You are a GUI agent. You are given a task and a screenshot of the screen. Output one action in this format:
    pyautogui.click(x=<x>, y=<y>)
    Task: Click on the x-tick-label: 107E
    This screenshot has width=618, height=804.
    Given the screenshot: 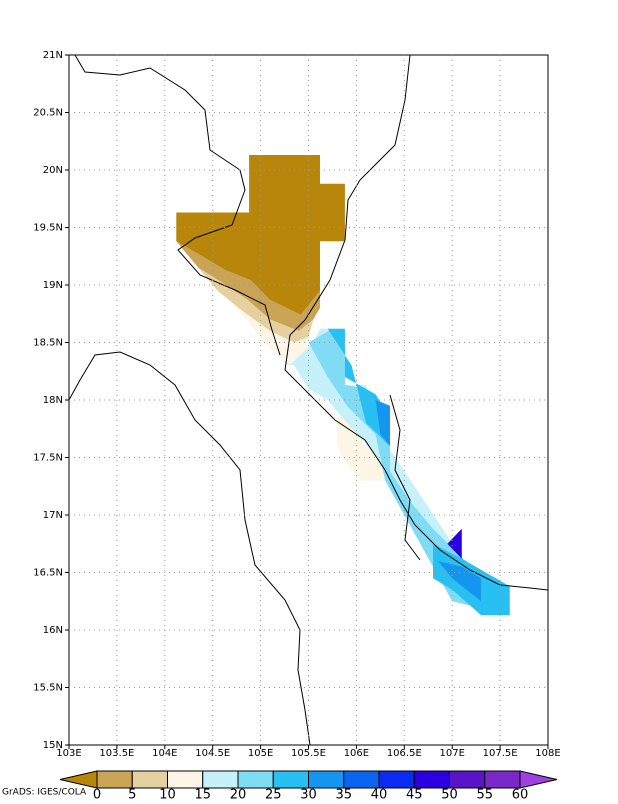 What is the action you would take?
    pyautogui.click(x=451, y=753)
    